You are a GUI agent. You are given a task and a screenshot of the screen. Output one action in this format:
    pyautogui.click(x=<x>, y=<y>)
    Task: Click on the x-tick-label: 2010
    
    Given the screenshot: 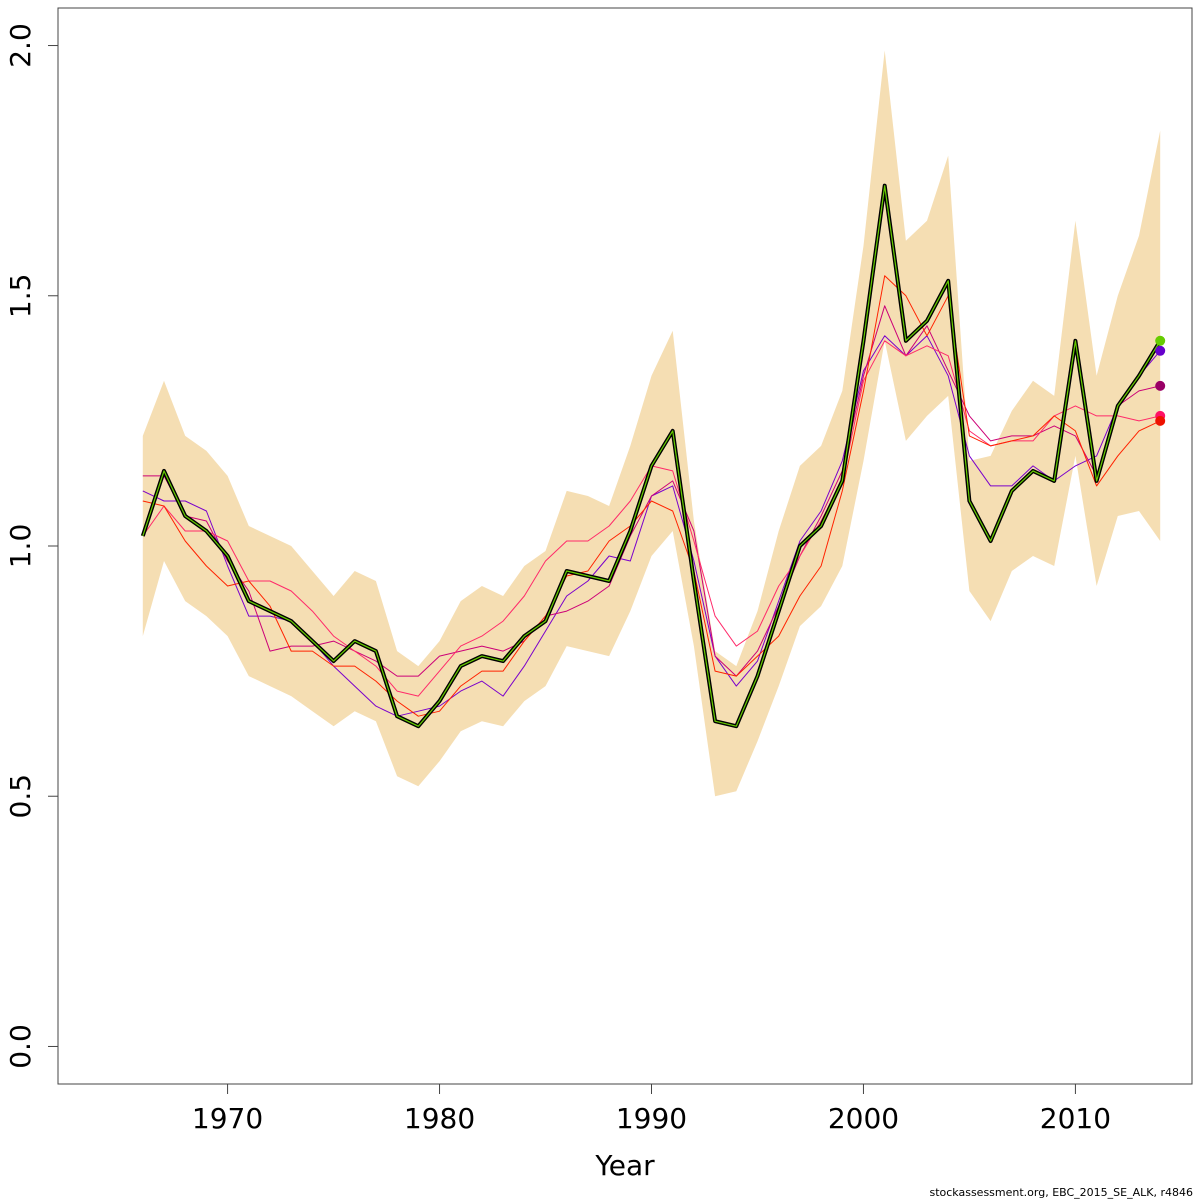 What is the action you would take?
    pyautogui.click(x=1075, y=1118)
    